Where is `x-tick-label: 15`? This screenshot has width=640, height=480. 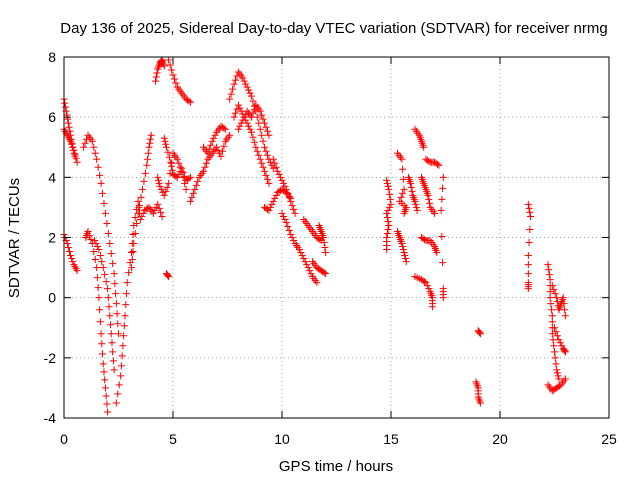 x-tick-label: 15 is located at coordinates (391, 439).